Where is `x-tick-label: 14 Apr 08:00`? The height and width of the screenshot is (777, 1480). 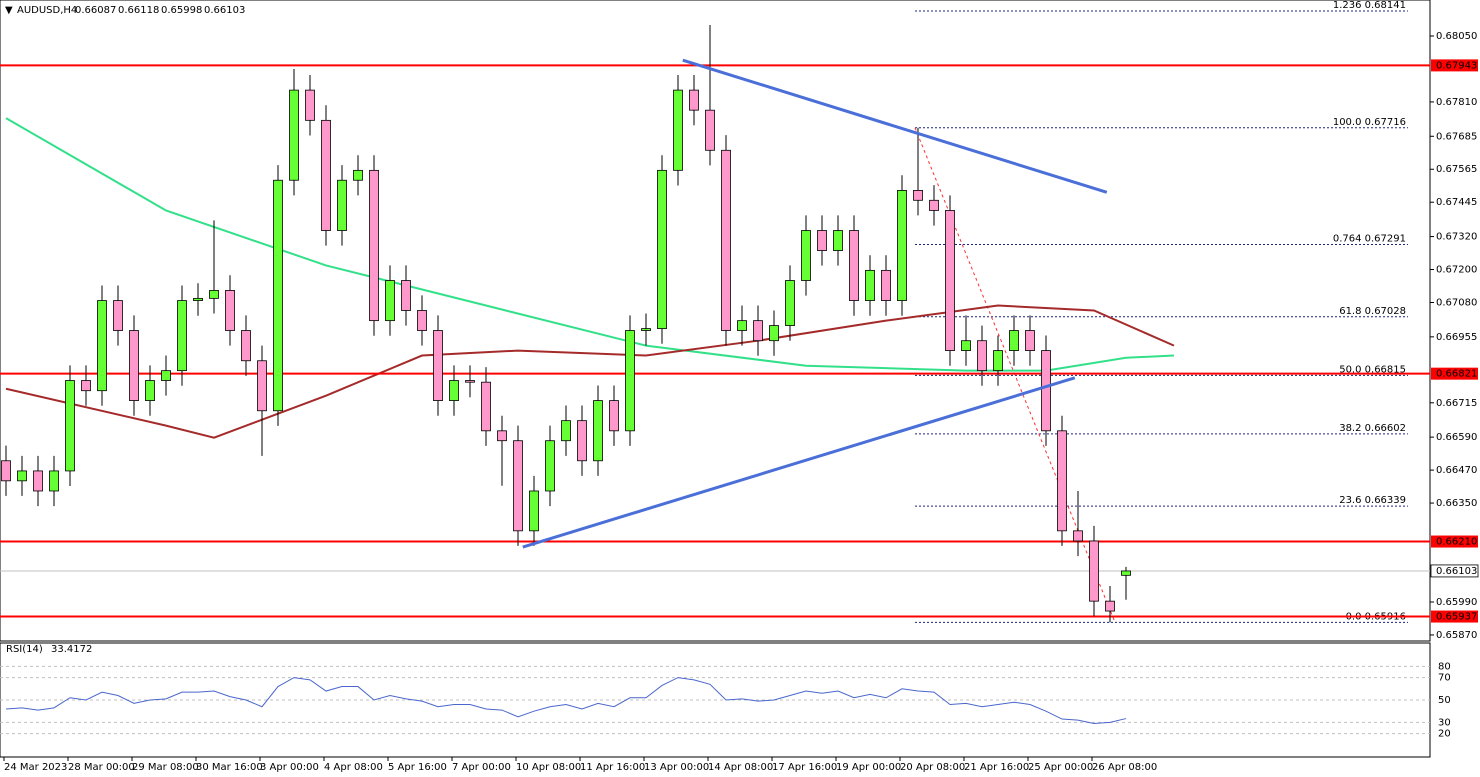 x-tick-label: 14 Apr 08:00 is located at coordinates (740, 767).